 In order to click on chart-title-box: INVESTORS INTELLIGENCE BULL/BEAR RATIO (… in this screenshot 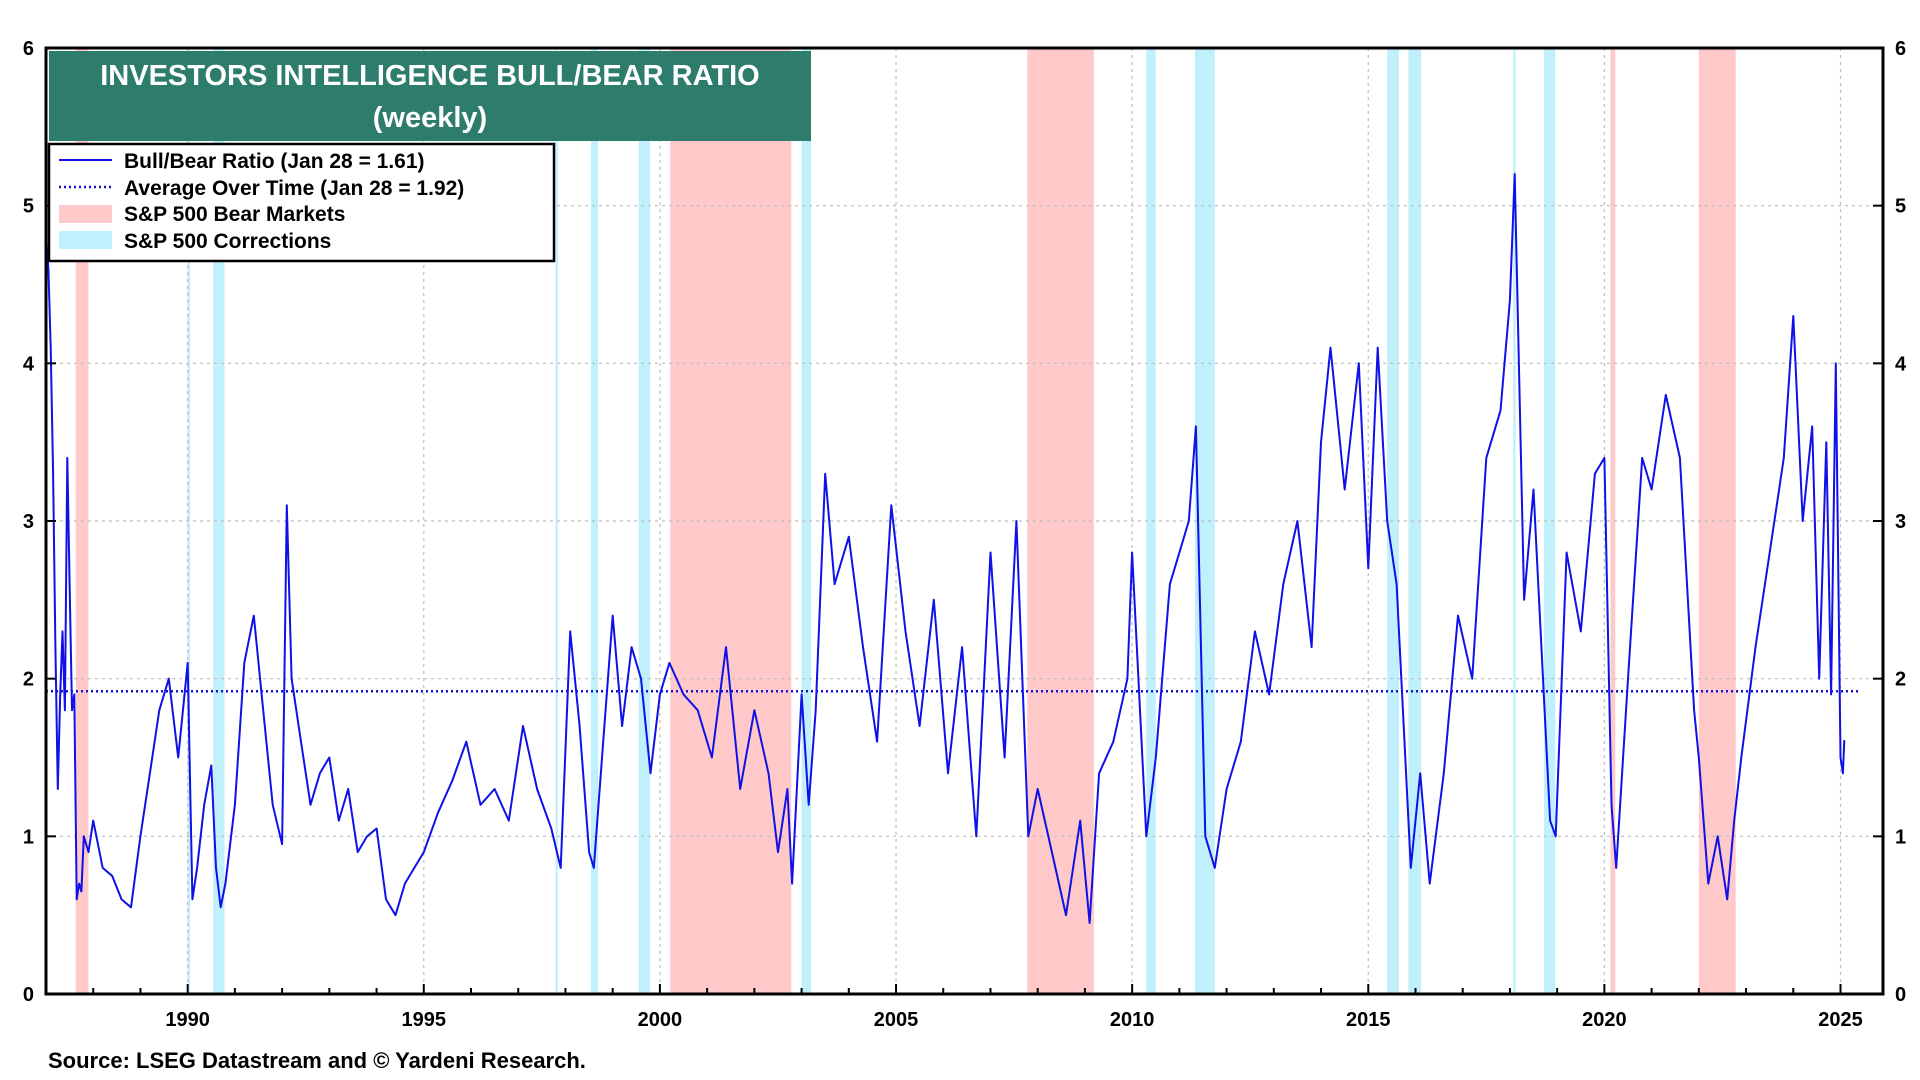, I will do `click(430, 96)`.